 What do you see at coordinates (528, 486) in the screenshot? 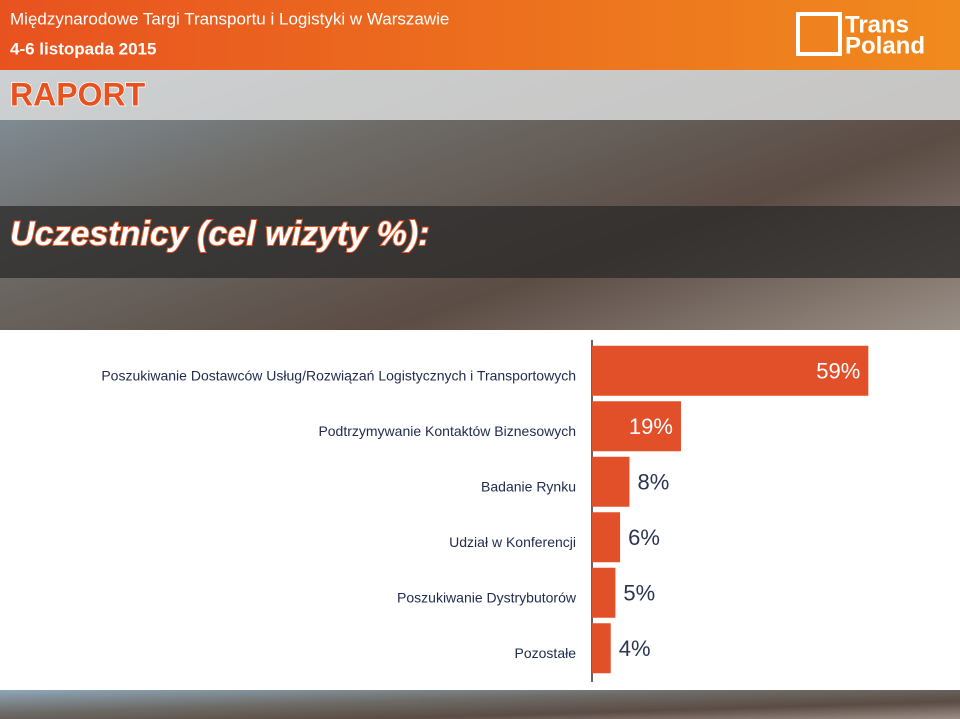
I see `category-label: Badanie Rynku` at bounding box center [528, 486].